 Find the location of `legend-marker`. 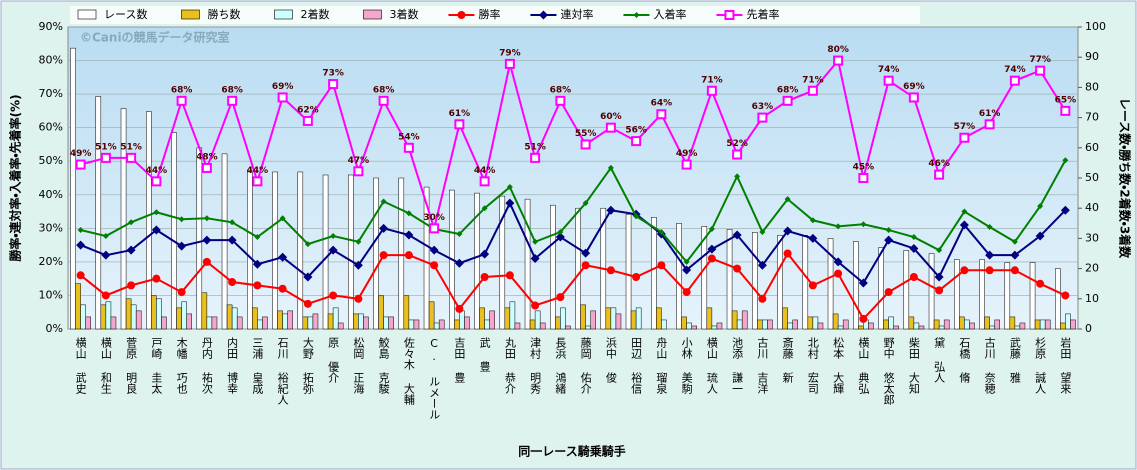

legend-marker is located at coordinates (543, 15).